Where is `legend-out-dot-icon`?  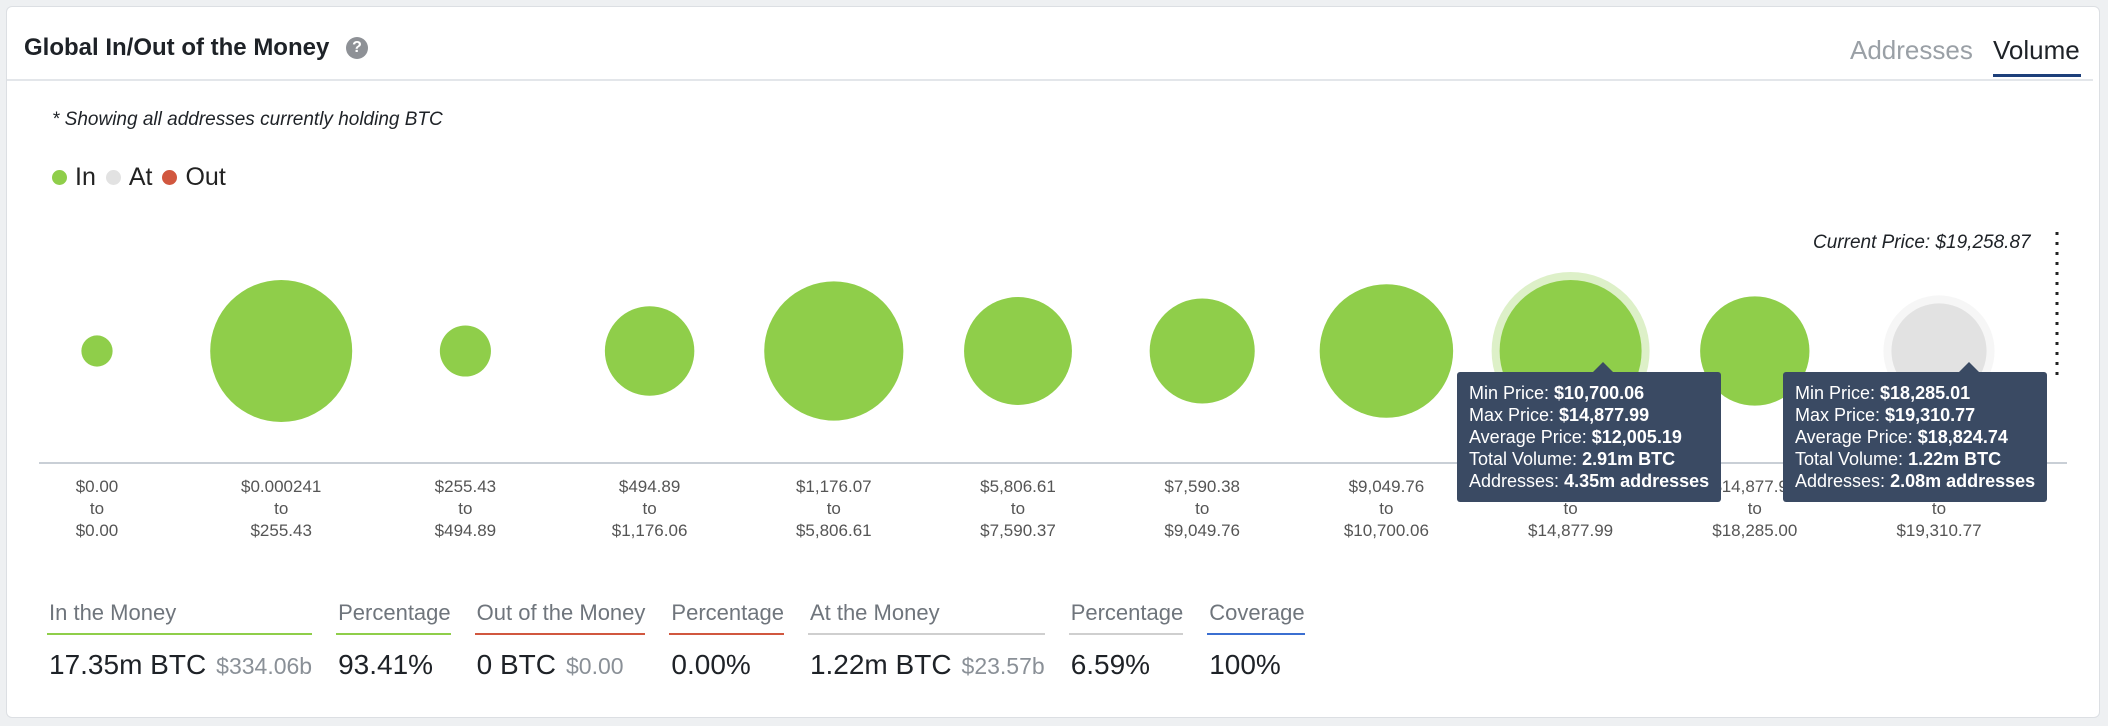
legend-out-dot-icon is located at coordinates (170, 177).